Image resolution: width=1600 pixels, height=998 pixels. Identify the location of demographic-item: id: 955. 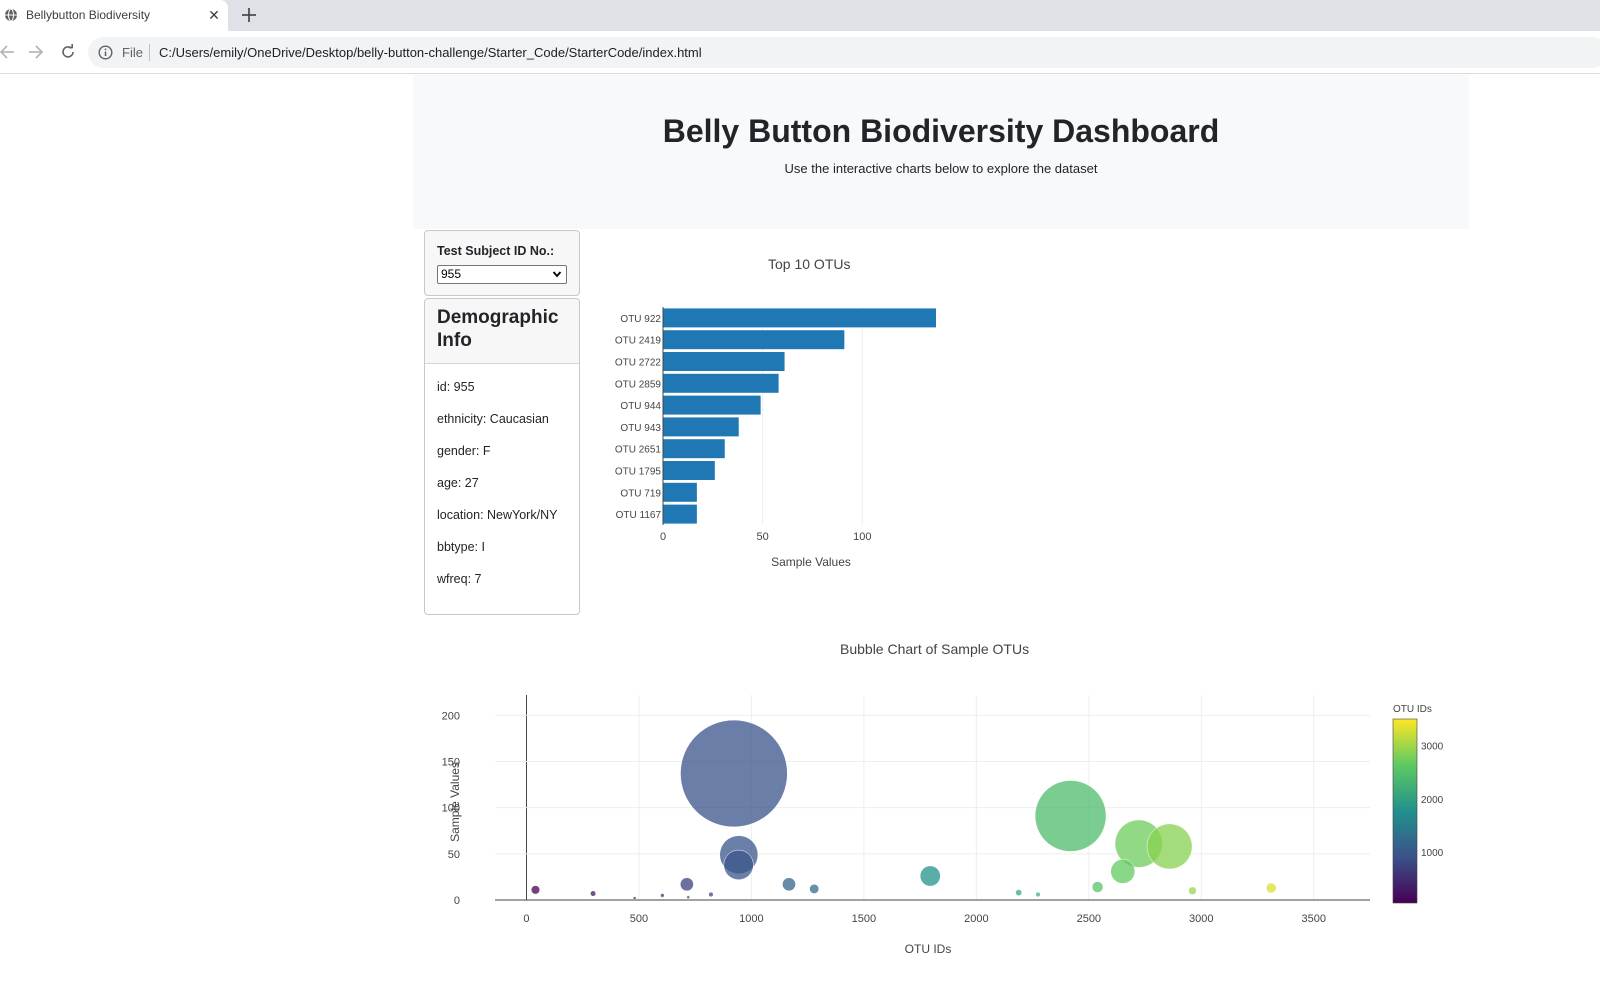
(456, 387).